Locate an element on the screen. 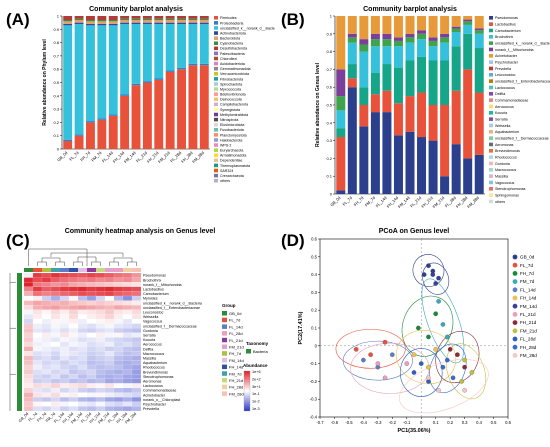  b-y-tick-label: 0.5 is located at coordinates (329, 105).